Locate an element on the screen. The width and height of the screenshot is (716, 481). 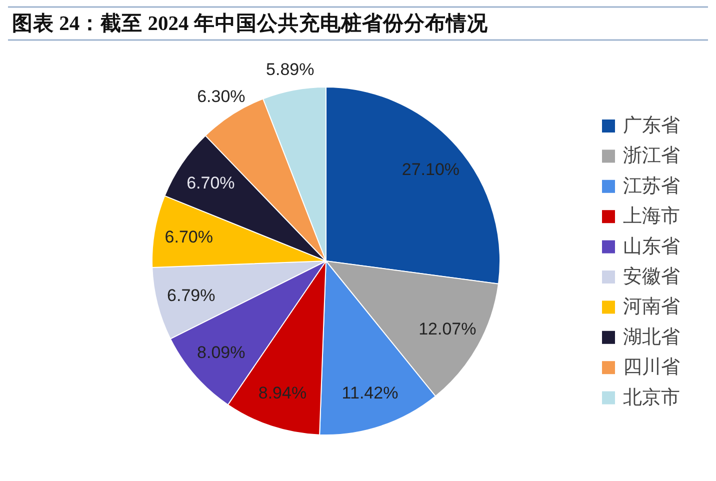
title: 图表 24：截至 2024 年中国公共充电桩省份分布情况 is located at coordinates (250, 24).